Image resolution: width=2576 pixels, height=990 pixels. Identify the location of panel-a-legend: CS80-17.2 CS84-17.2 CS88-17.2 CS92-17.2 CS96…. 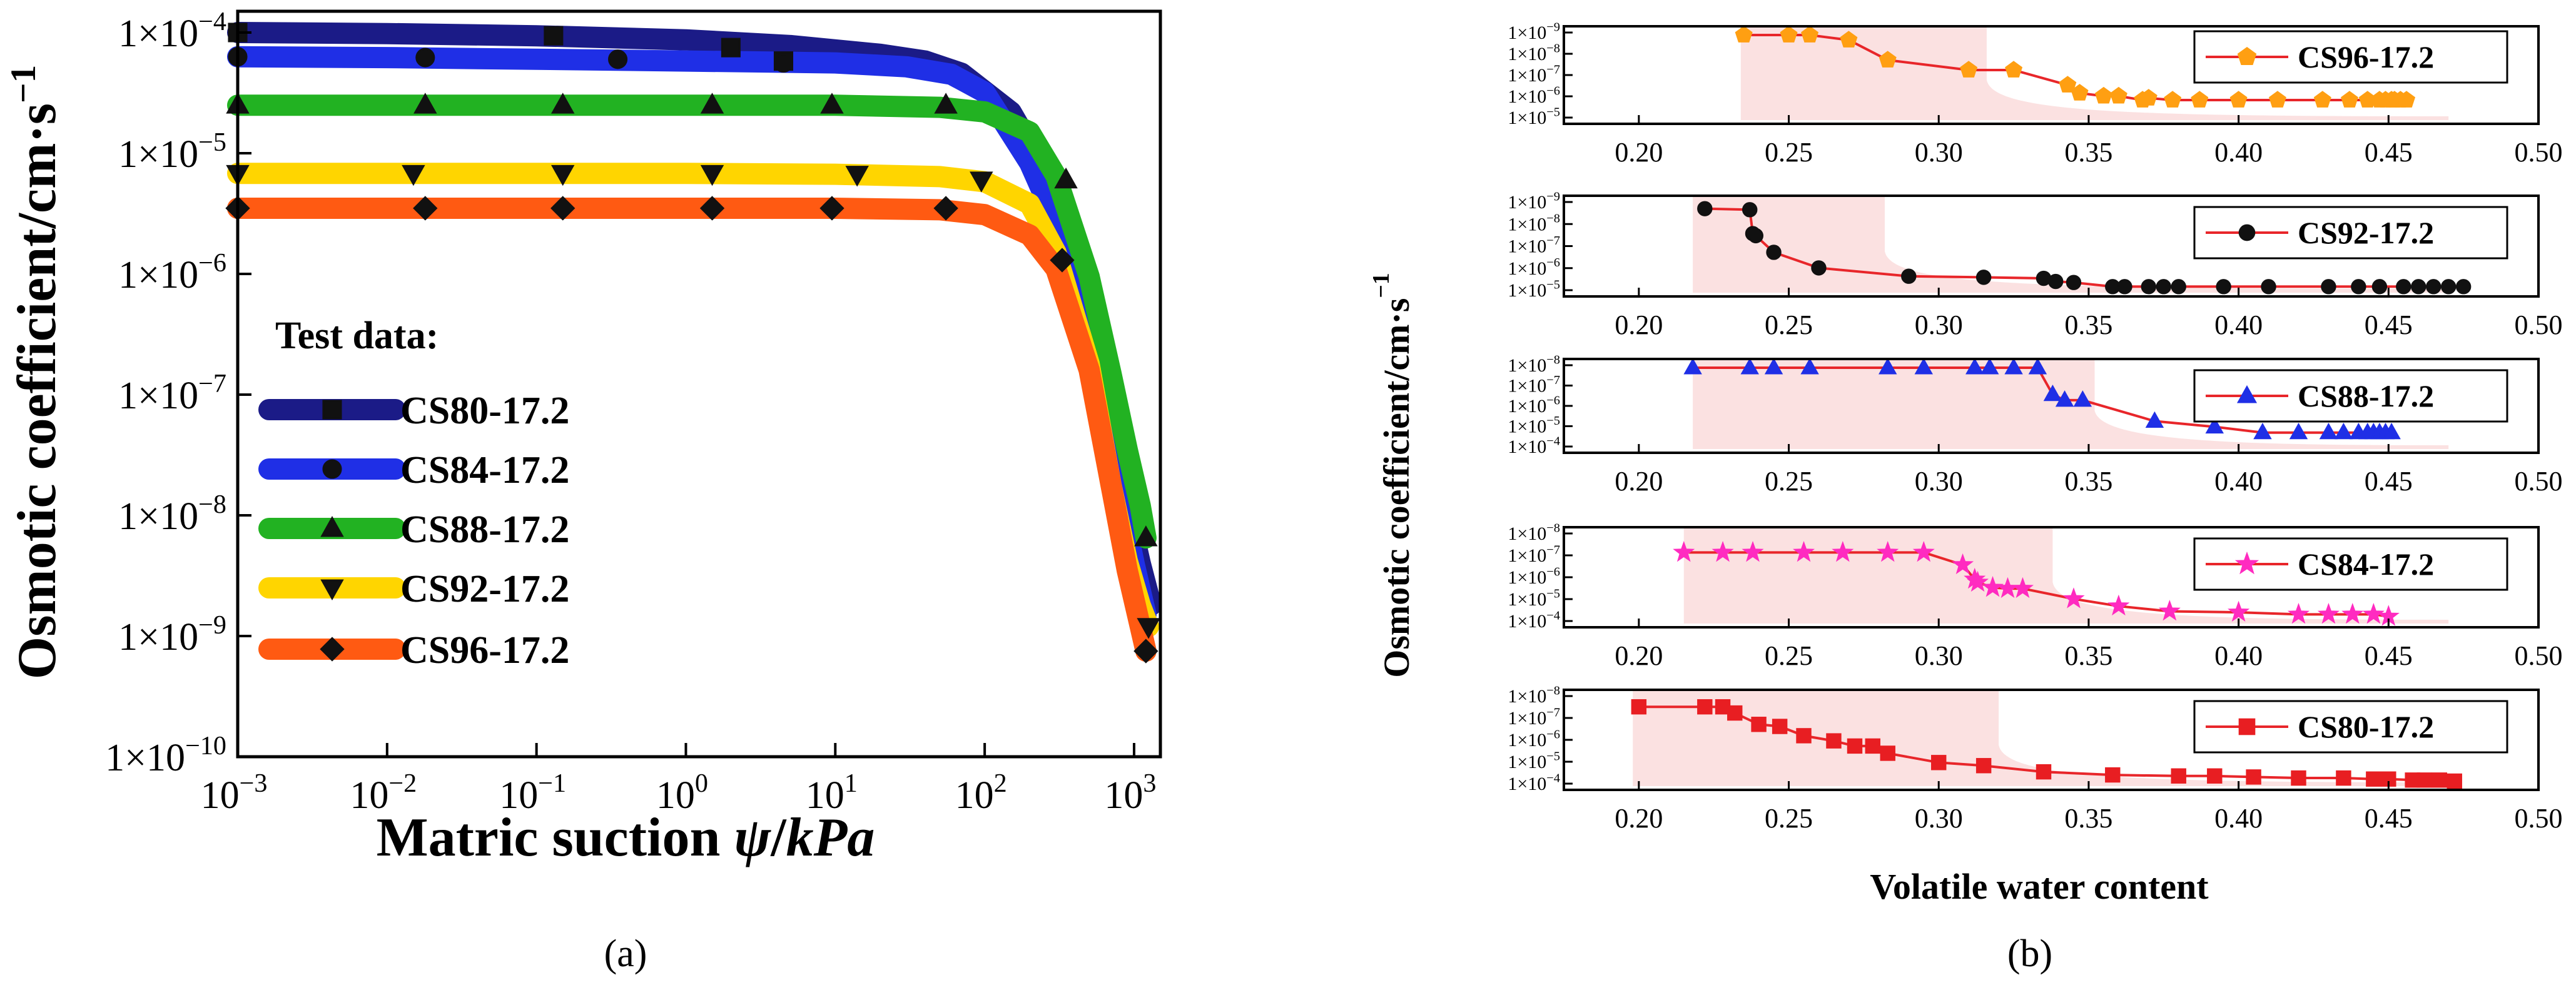
(414, 531).